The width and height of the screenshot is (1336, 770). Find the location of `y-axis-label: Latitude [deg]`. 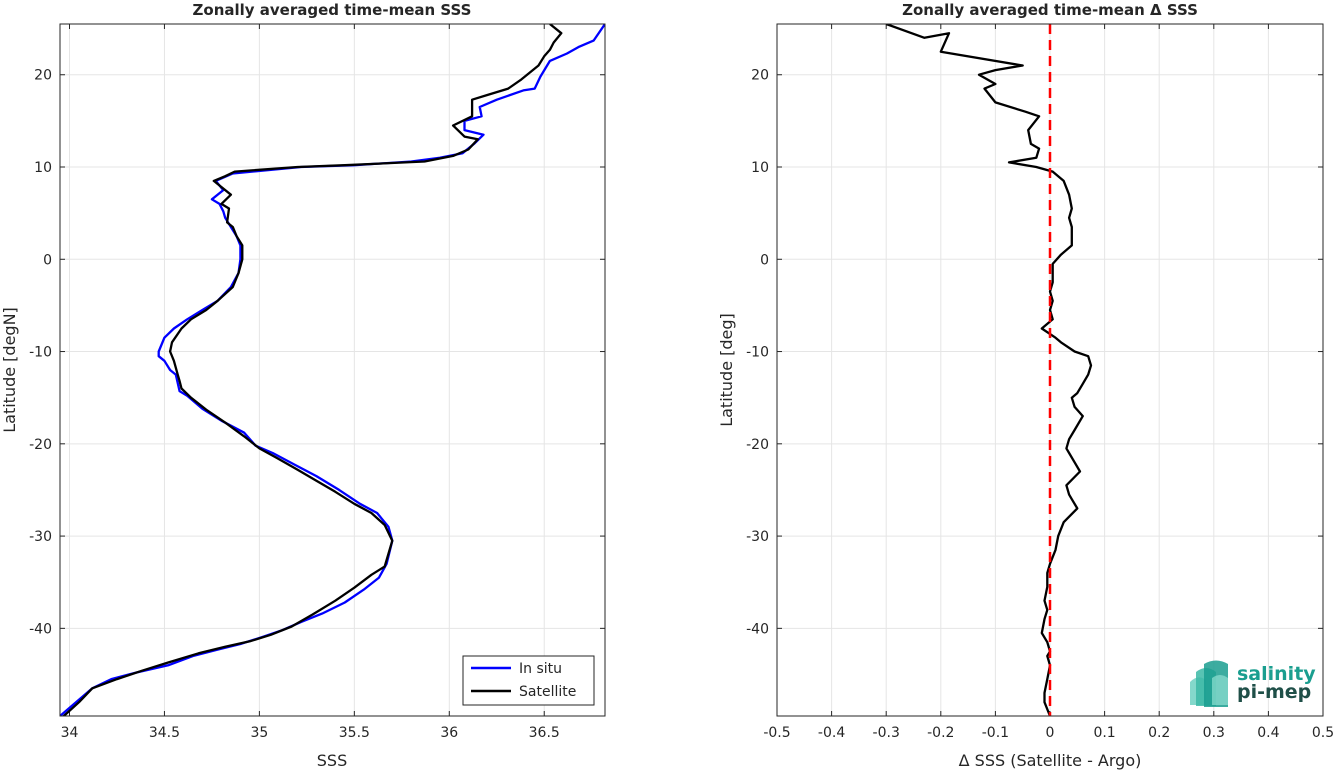

y-axis-label: Latitude [deg] is located at coordinates (726, 370).